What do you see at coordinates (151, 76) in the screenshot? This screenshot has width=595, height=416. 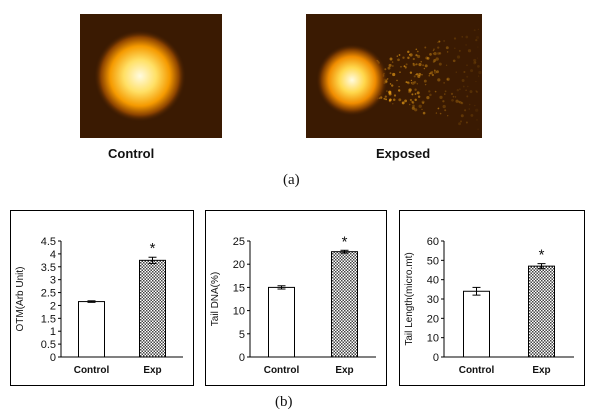 I see `control-comet-image` at bounding box center [151, 76].